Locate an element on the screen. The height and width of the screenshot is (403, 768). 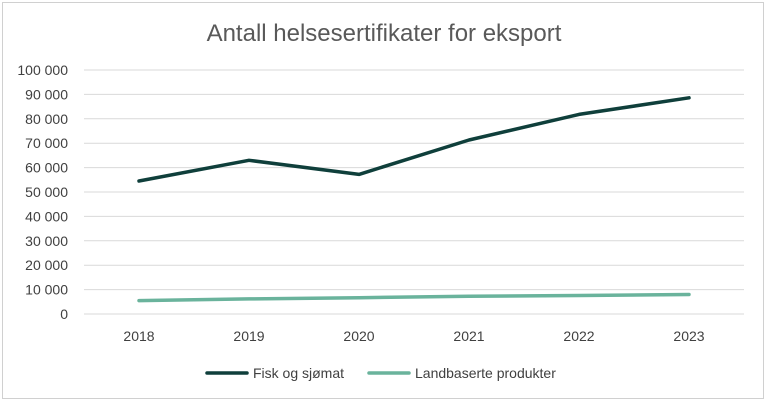
y-tick-label: 60 000 is located at coordinates (46, 168).